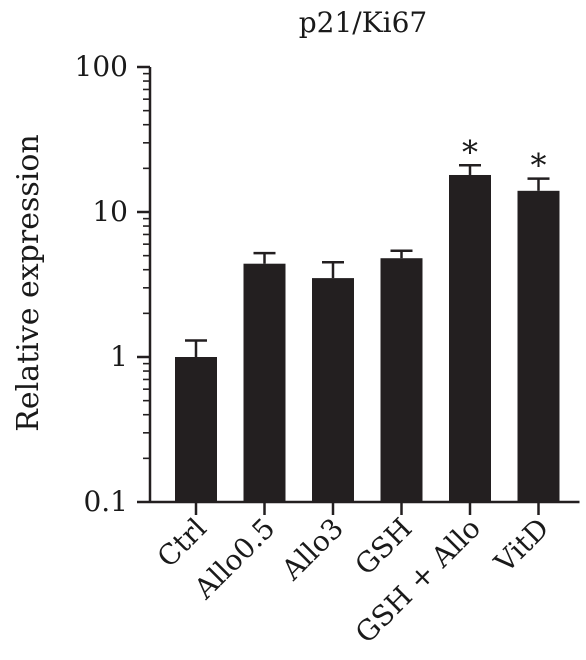 The width and height of the screenshot is (586, 660). Describe the element at coordinates (101, 66) in the screenshot. I see `y-tick-label: 100` at that location.